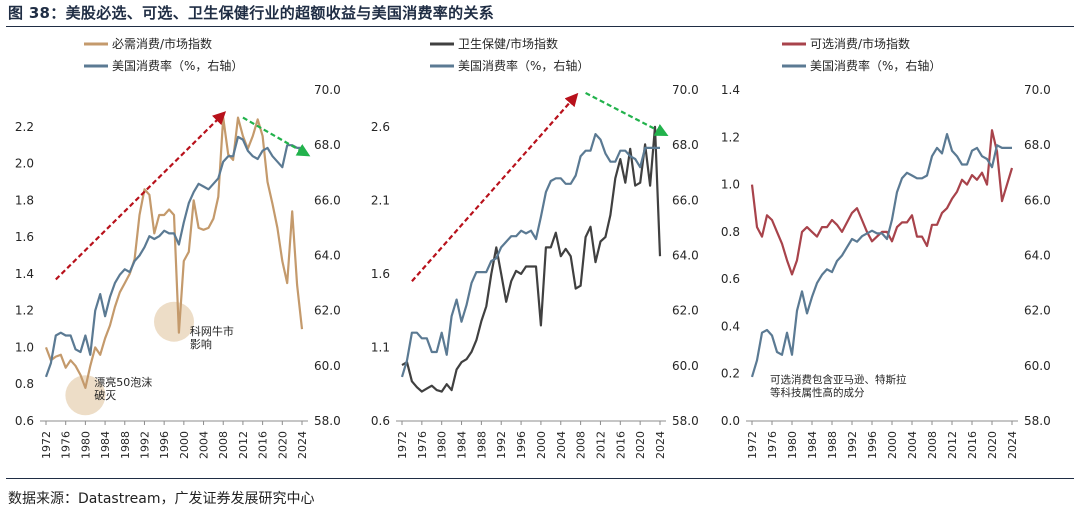 The height and width of the screenshot is (518, 1080). Describe the element at coordinates (730, 374) in the screenshot. I see `y-tick-label: 0.2` at that location.